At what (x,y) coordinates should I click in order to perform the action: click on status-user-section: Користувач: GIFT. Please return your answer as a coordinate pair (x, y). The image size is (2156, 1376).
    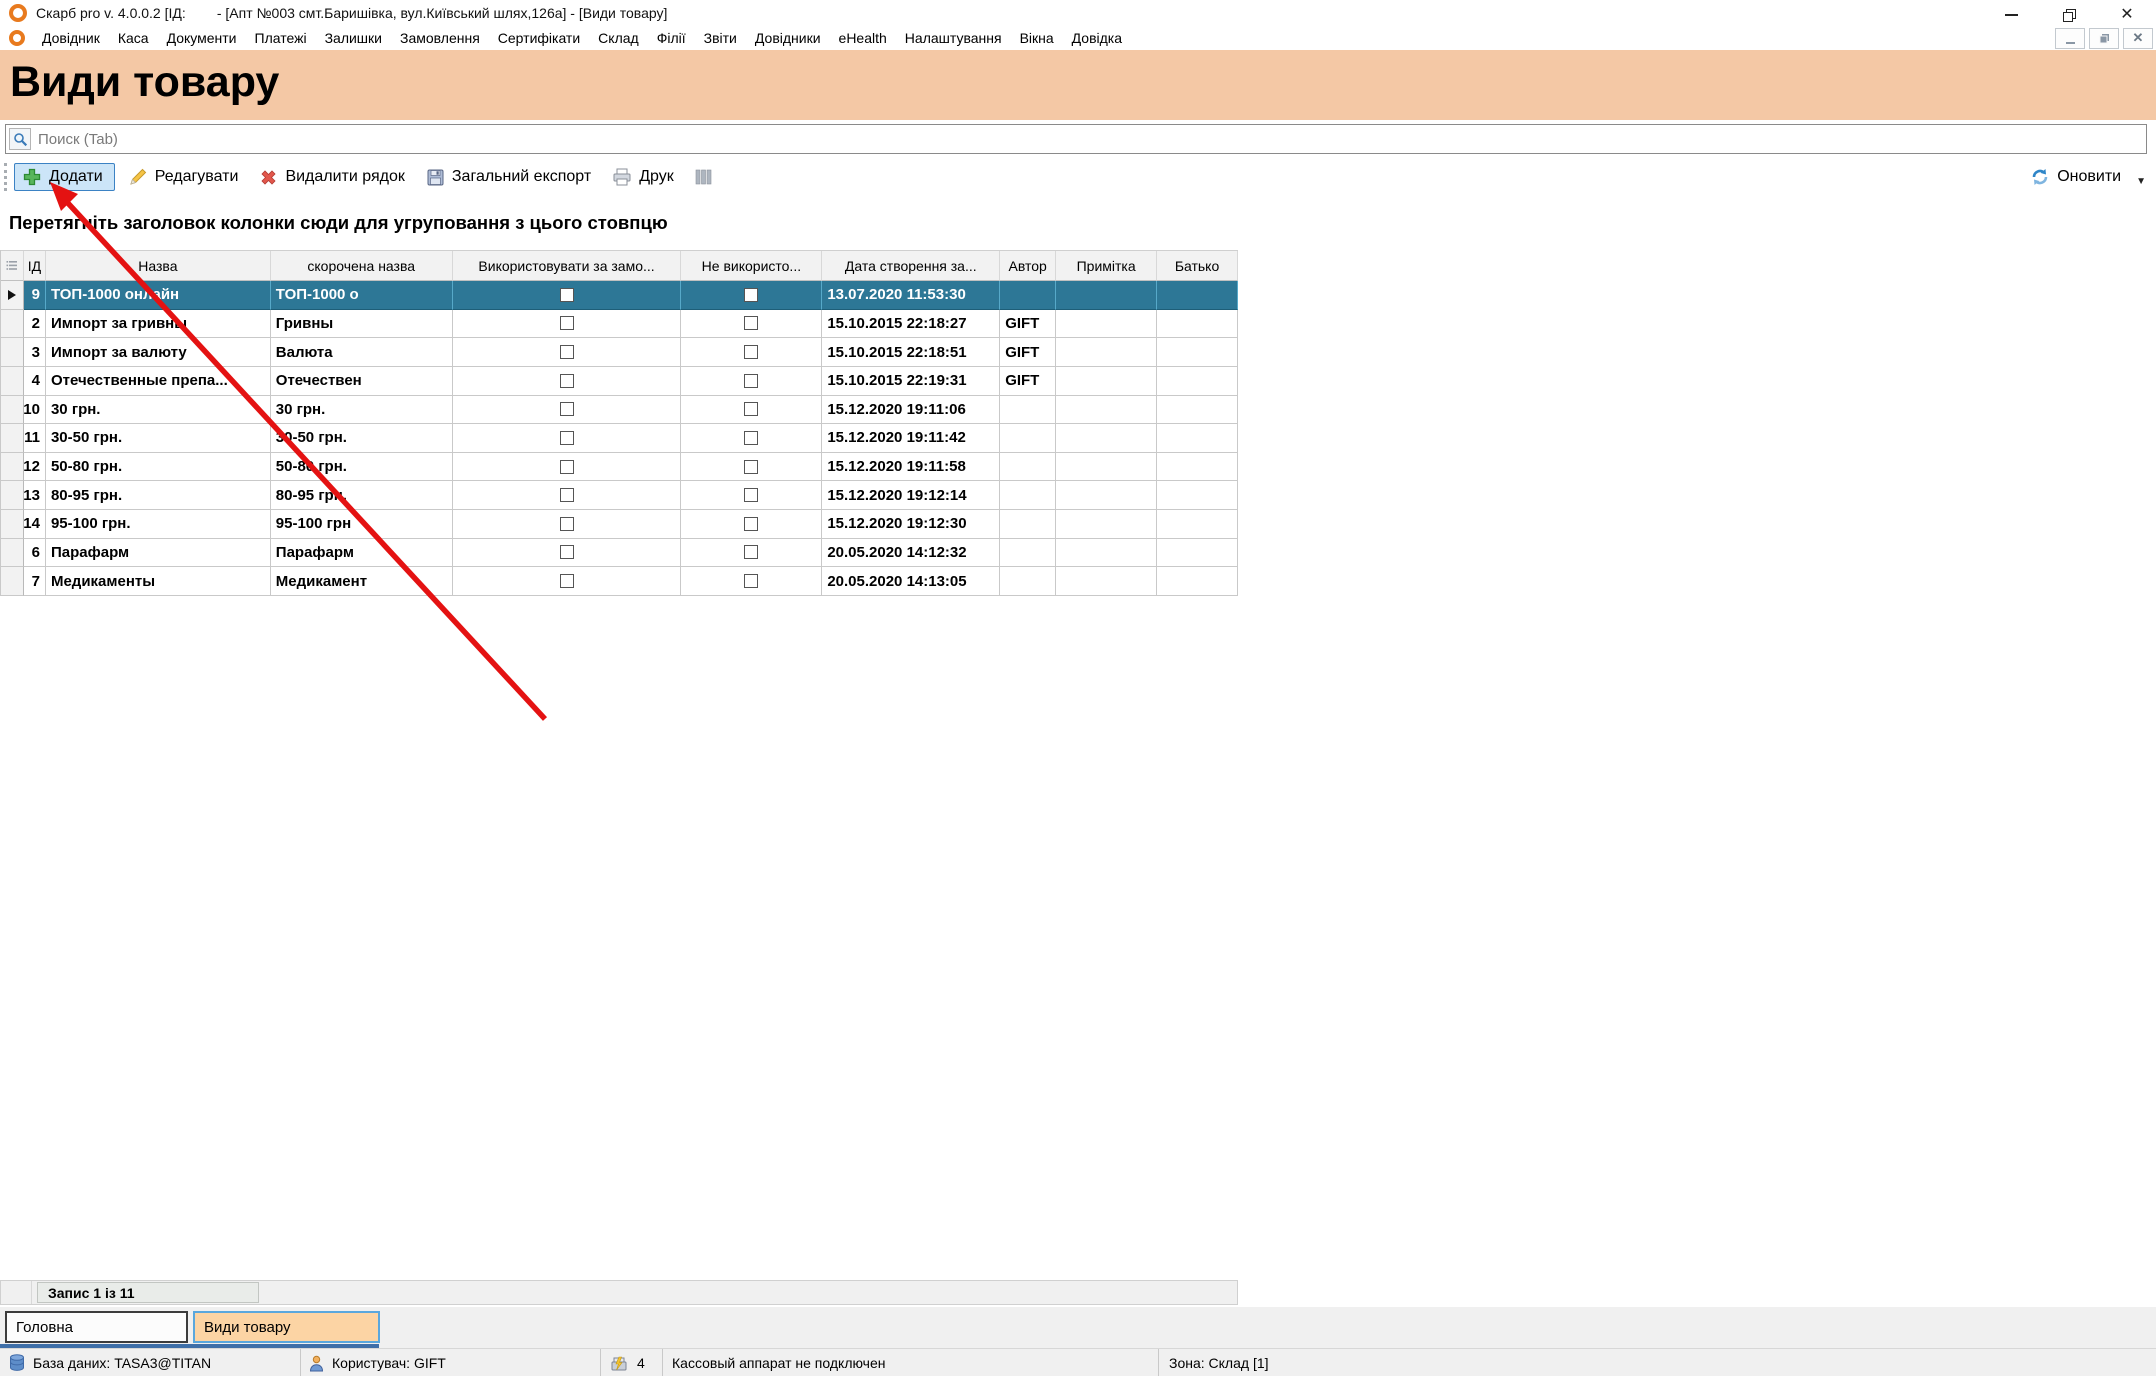
    Looking at the image, I should click on (450, 1362).